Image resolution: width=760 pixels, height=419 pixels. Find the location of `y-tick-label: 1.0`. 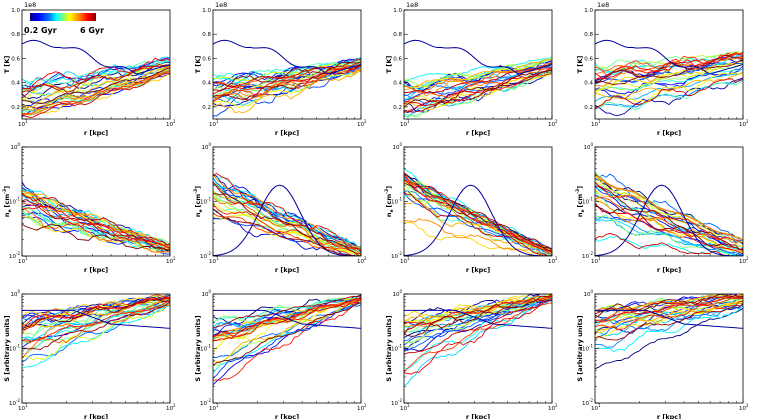

y-tick-label: 1.0 is located at coordinates (15, 11).